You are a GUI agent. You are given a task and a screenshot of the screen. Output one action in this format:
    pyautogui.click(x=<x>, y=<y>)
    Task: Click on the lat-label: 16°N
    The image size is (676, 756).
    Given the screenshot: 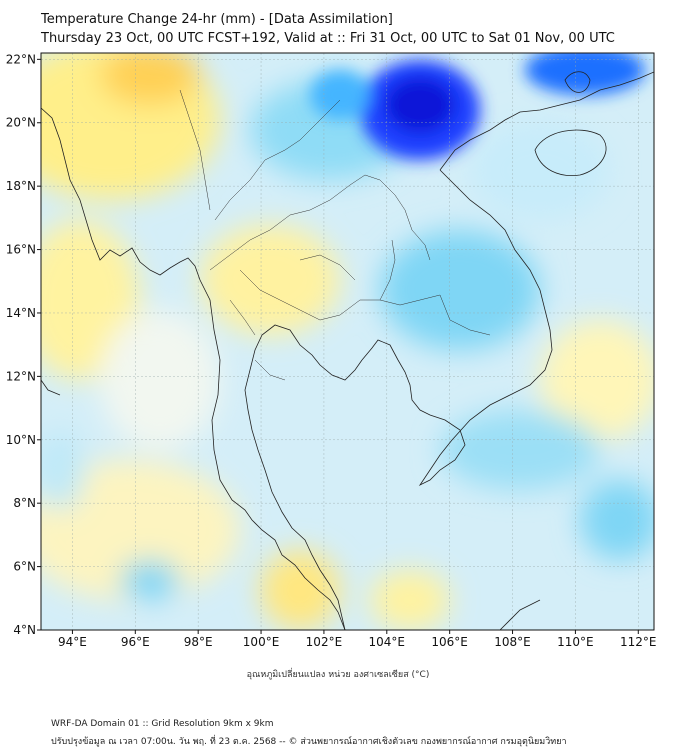 What is the action you would take?
    pyautogui.click(x=21, y=250)
    